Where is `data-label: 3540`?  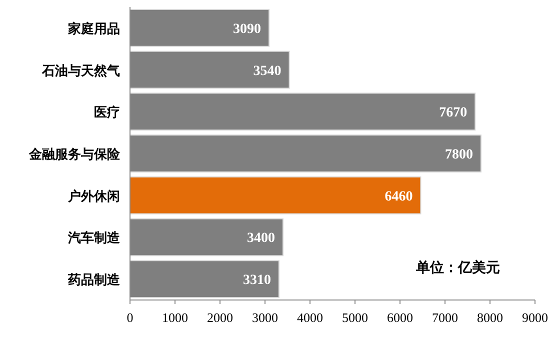 data-label: 3540 is located at coordinates (267, 71).